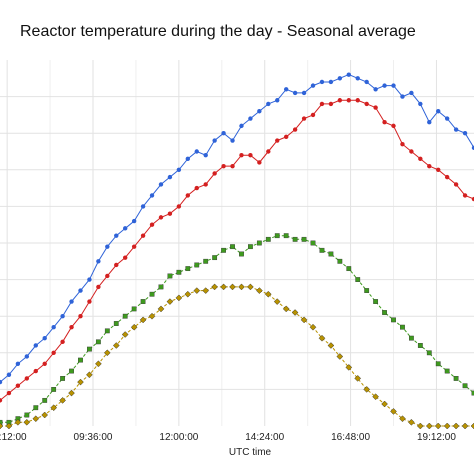 The image size is (474, 474). Describe the element at coordinates (13, 437) in the screenshot. I see `x-tick-label: 07:12:00` at that location.